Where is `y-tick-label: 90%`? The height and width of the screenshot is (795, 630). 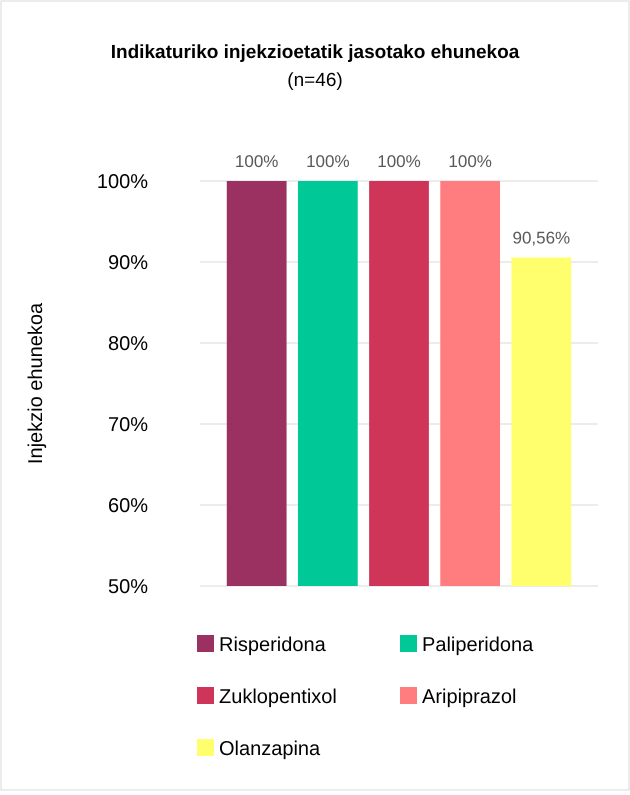 y-tick-label: 90% is located at coordinates (128, 263).